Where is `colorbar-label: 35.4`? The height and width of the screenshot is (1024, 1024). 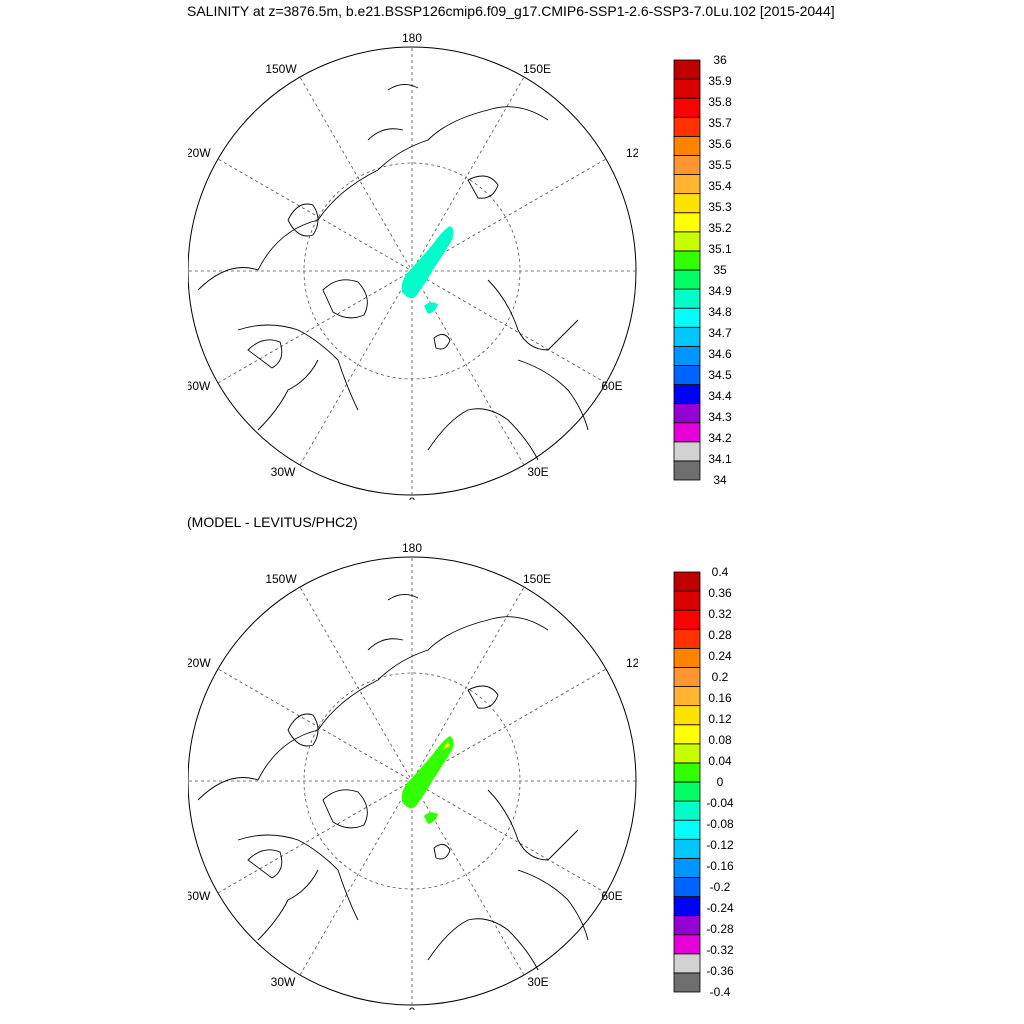 colorbar-label: 35.4 is located at coordinates (720, 186).